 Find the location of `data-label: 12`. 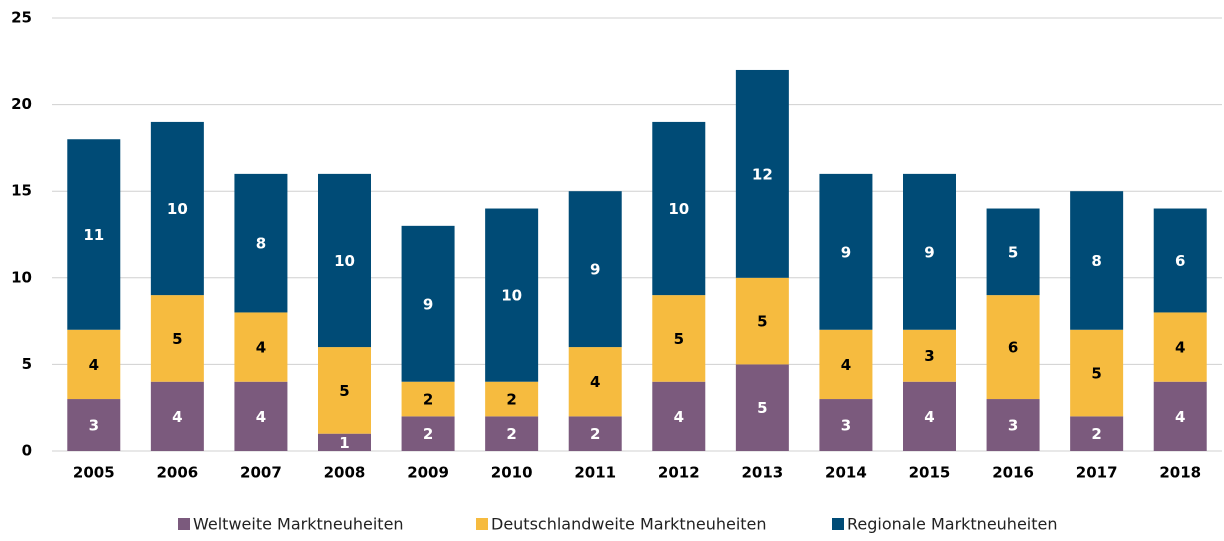

data-label: 12 is located at coordinates (762, 174).